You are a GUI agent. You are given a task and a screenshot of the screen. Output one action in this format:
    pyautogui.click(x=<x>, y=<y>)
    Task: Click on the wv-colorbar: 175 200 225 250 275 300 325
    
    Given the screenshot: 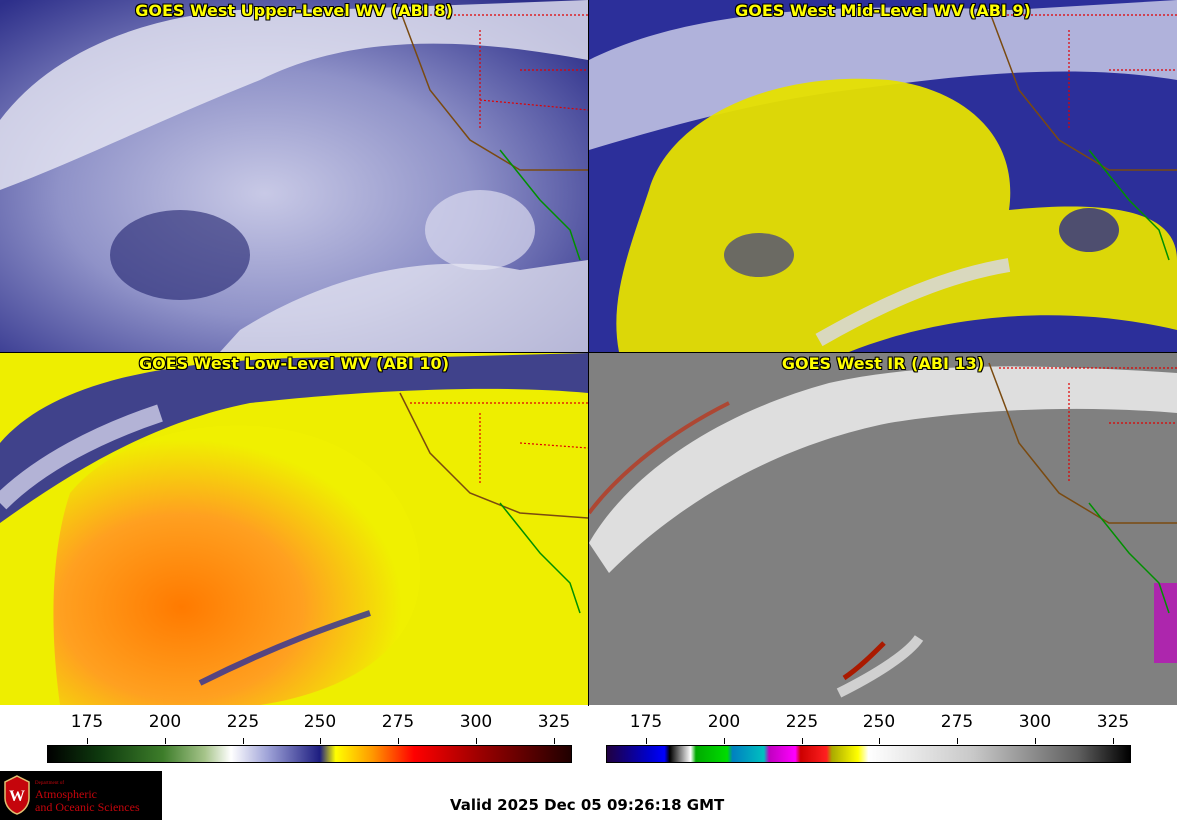 What is the action you would take?
    pyautogui.click(x=309, y=739)
    